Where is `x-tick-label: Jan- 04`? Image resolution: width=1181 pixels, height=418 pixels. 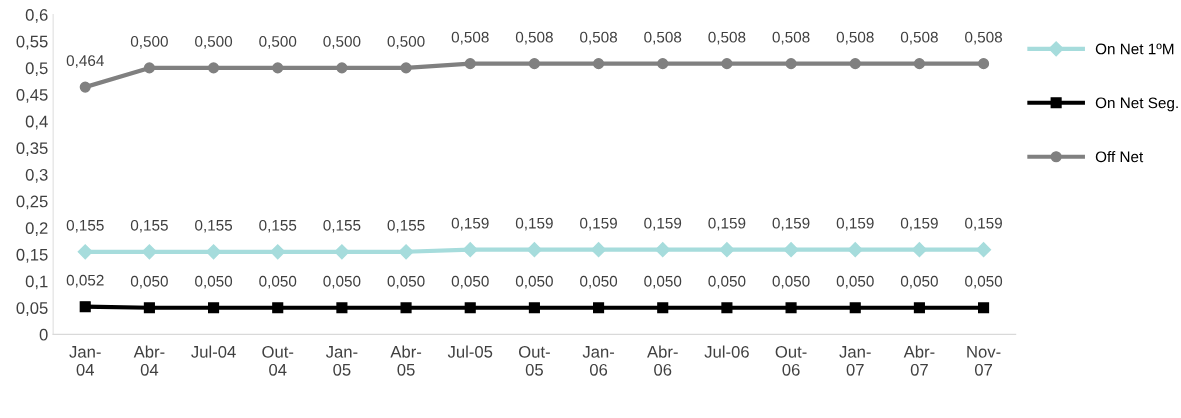
x-tick-label: Jan- 04 is located at coordinates (85, 361).